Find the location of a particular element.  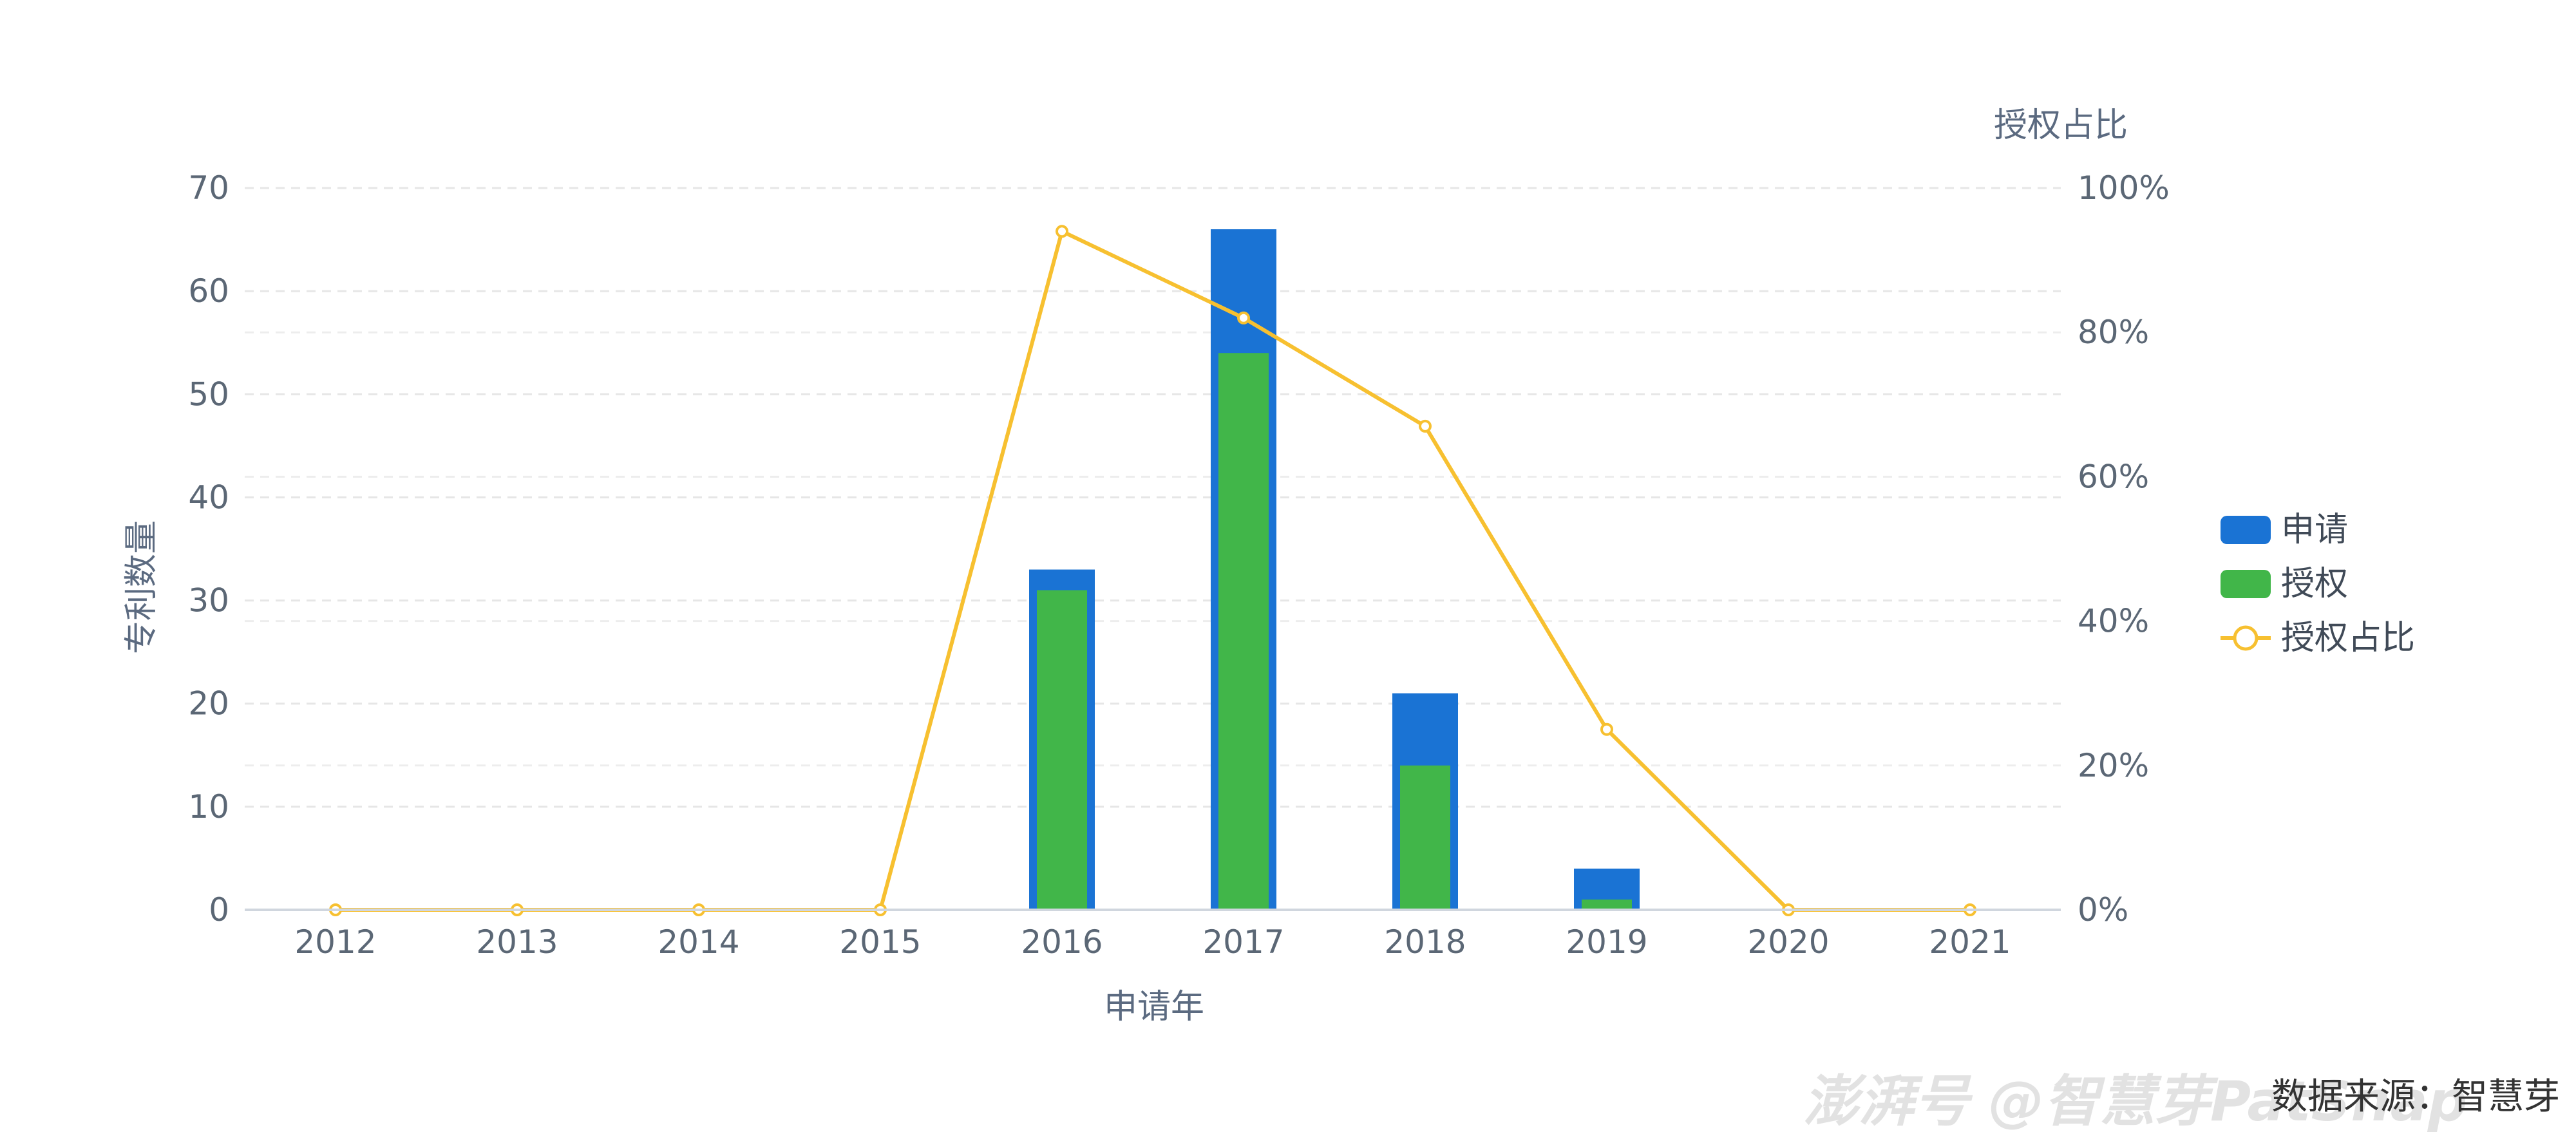

watermark: 澎湃号 @智慧芽PatSnap is located at coordinates (2135, 1102).